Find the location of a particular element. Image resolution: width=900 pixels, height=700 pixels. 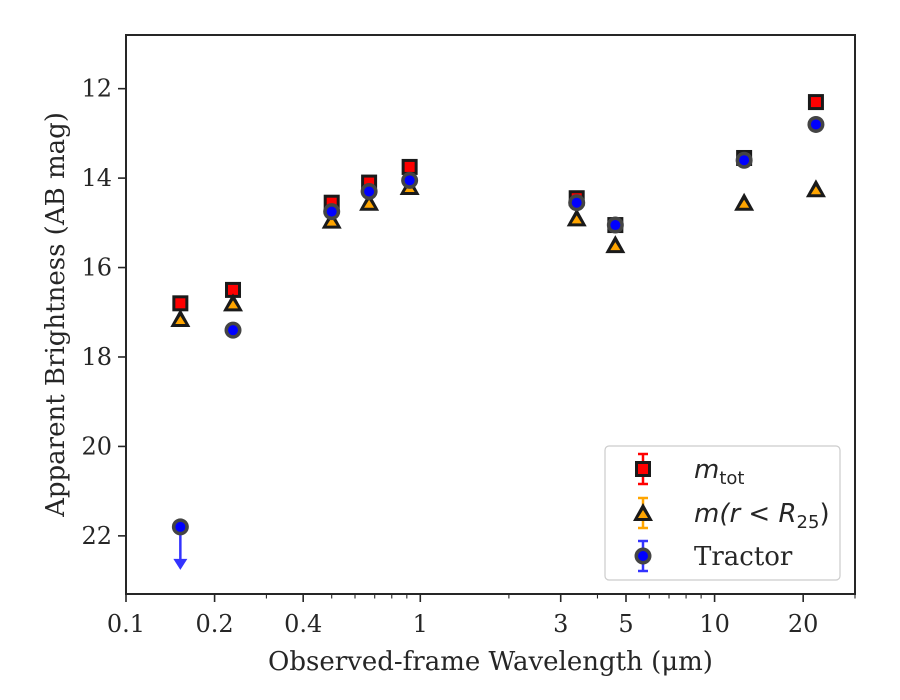

legend-box is located at coordinates (722, 513).